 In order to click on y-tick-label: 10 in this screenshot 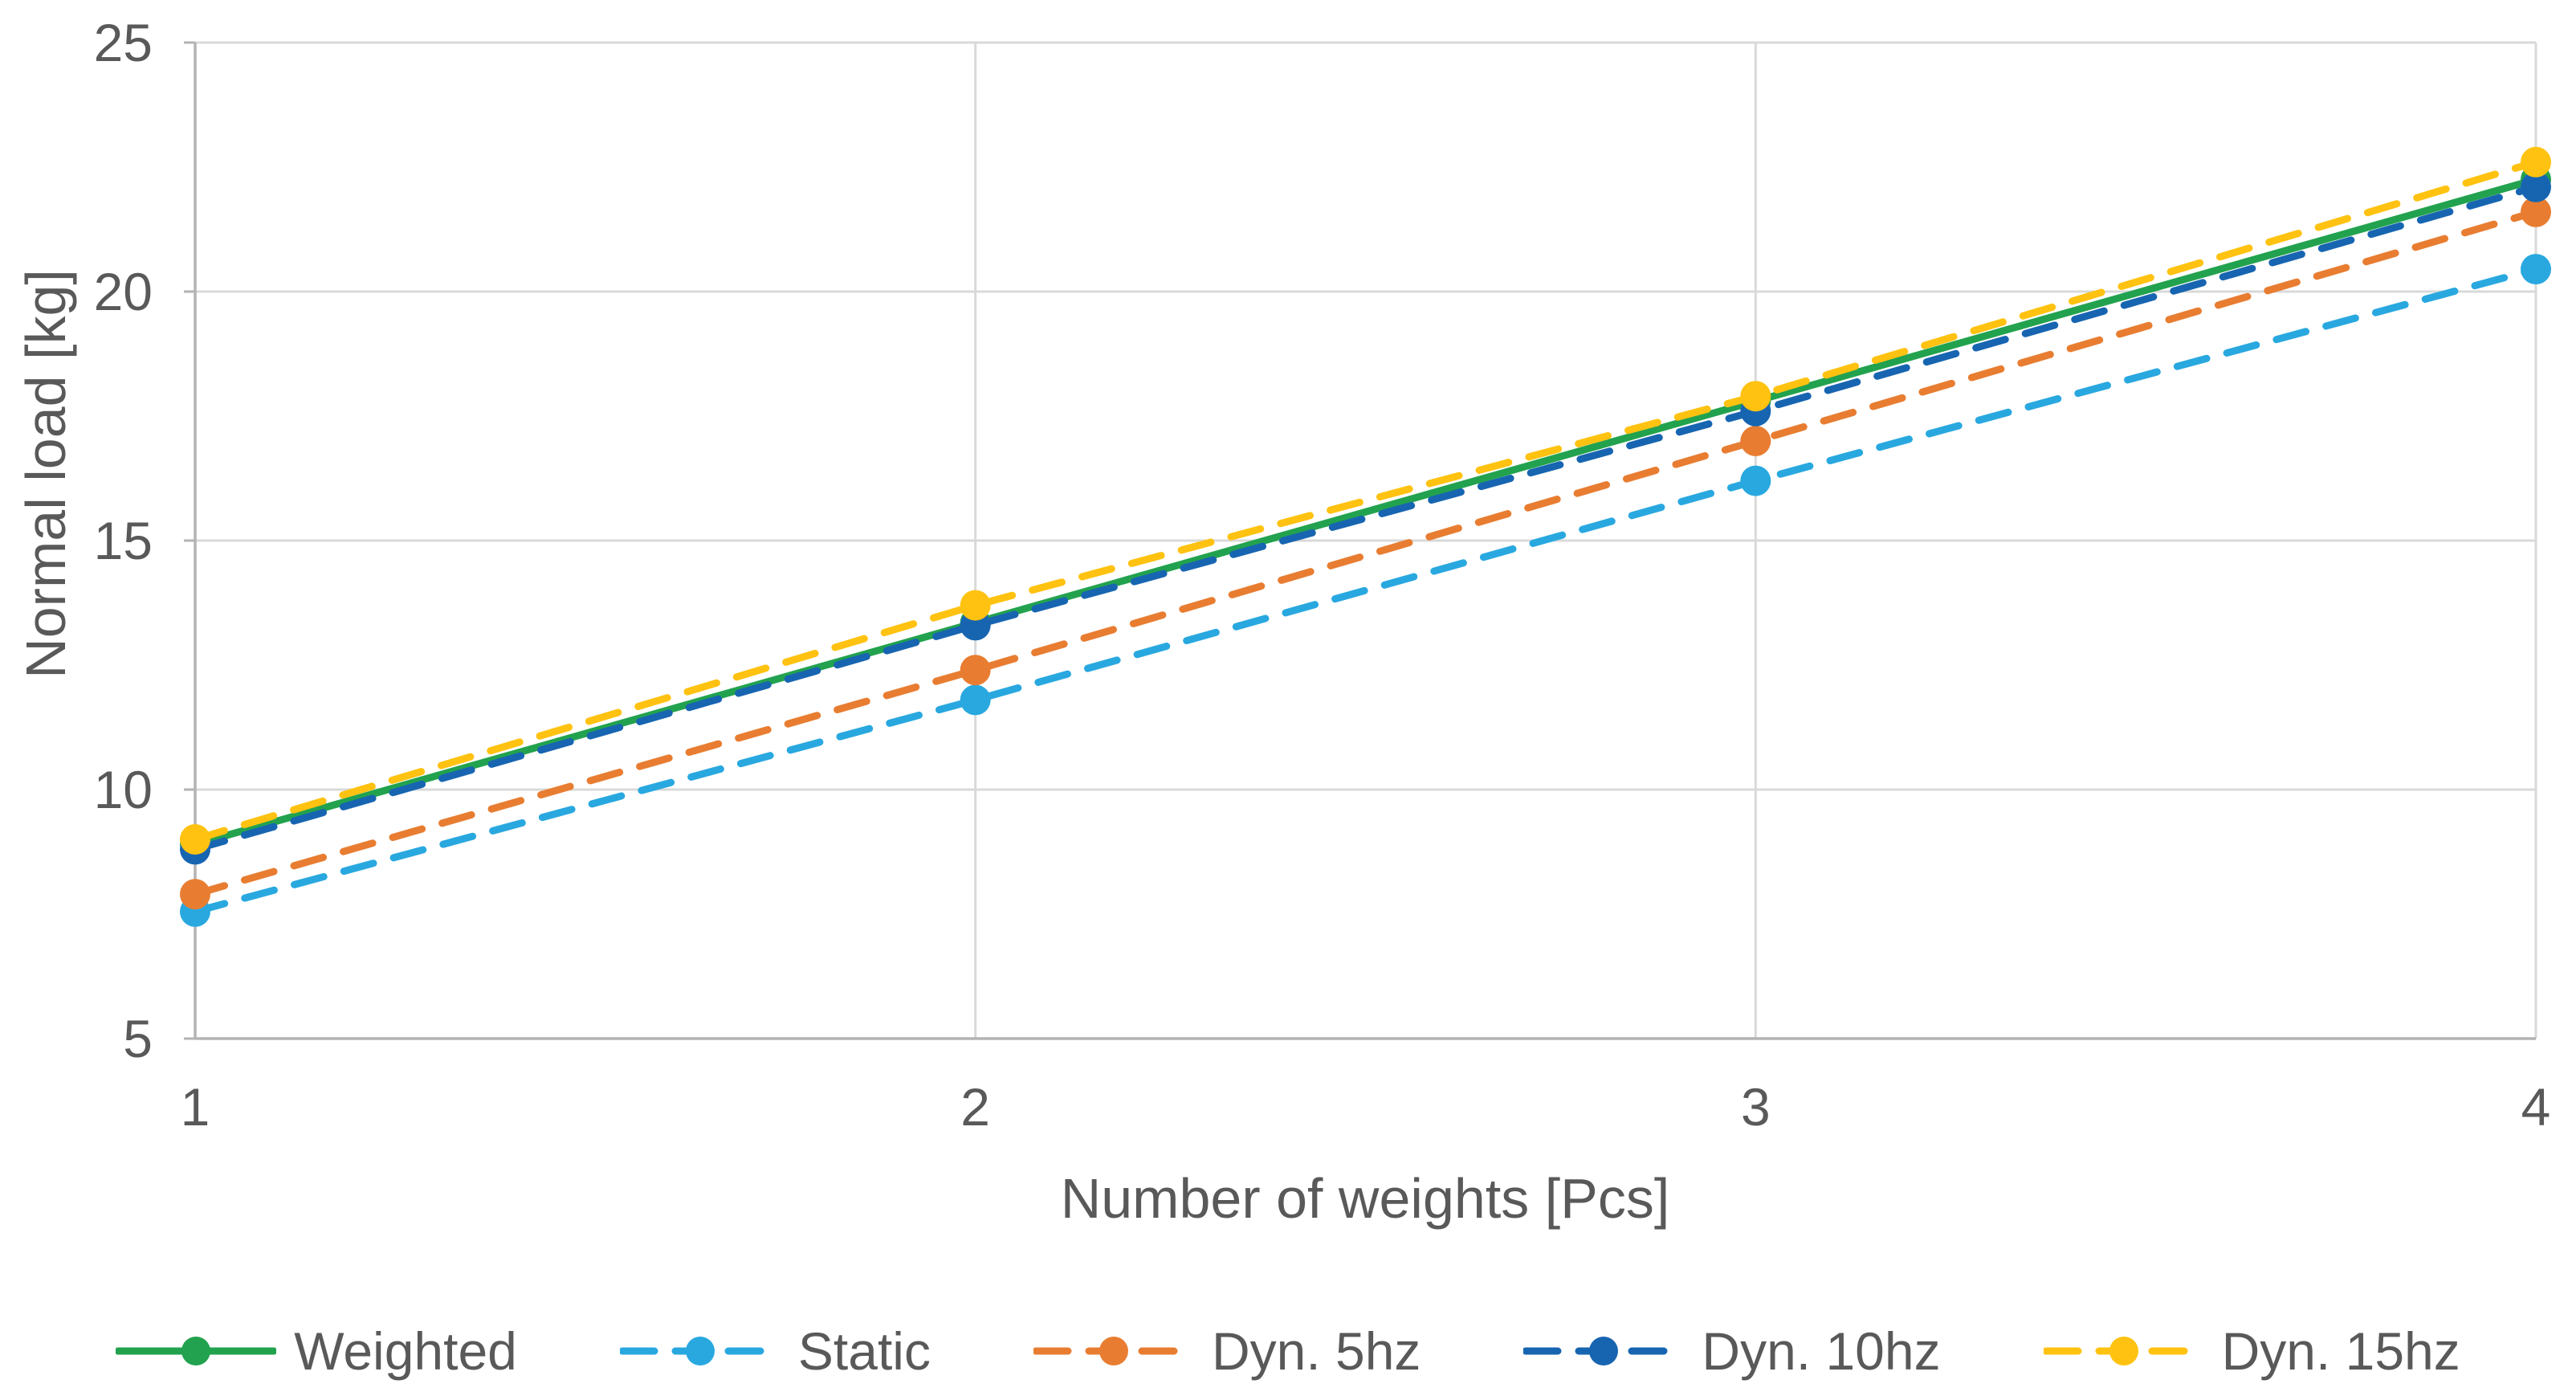, I will do `click(123, 789)`.